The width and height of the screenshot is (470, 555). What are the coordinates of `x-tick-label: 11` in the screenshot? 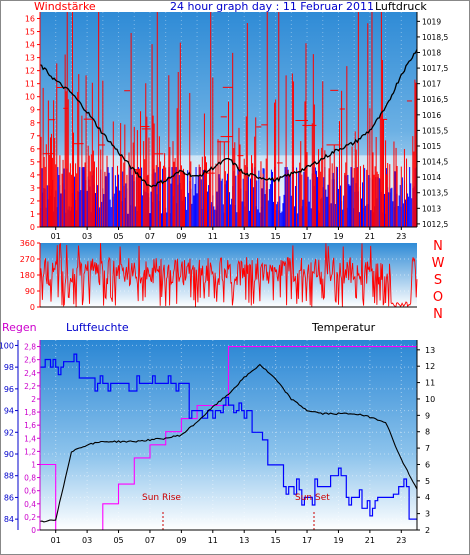 It's located at (213, 540).